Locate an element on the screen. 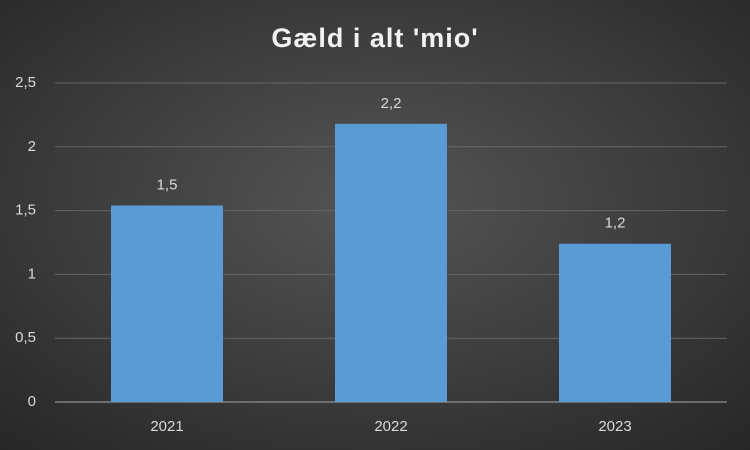  y-tick-label: 2 is located at coordinates (32, 146).